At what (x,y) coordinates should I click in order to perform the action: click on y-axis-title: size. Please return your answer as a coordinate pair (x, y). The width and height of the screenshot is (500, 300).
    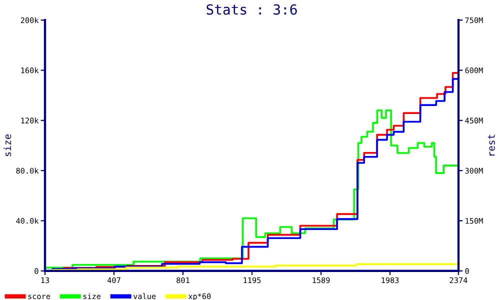
    Looking at the image, I should click on (8, 145).